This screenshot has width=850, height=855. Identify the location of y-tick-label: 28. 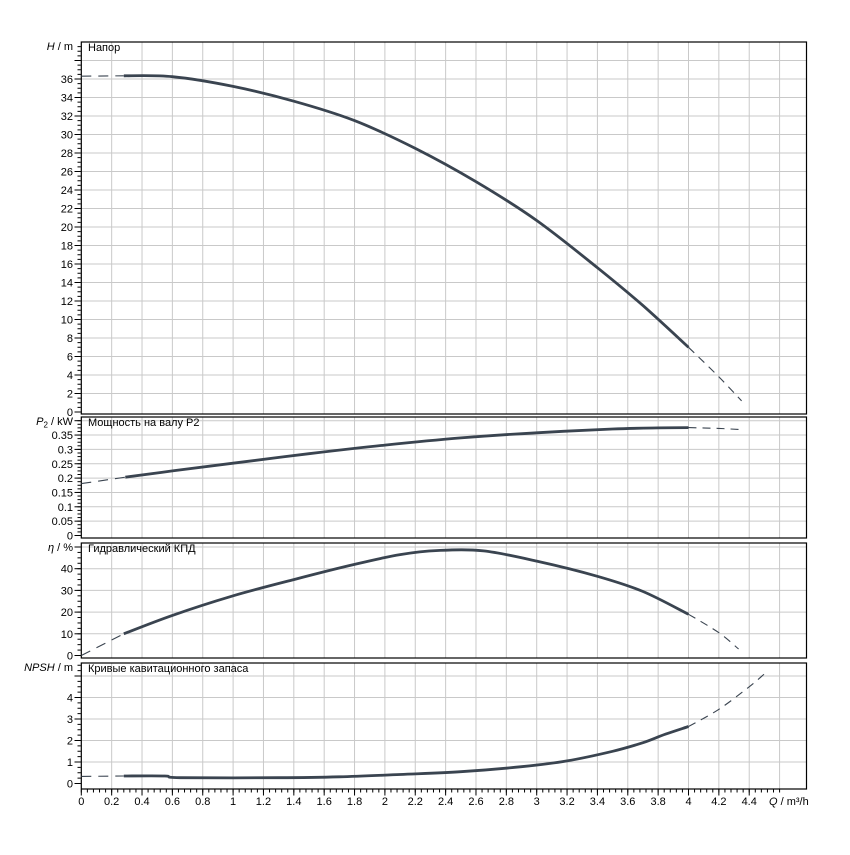
(67, 154).